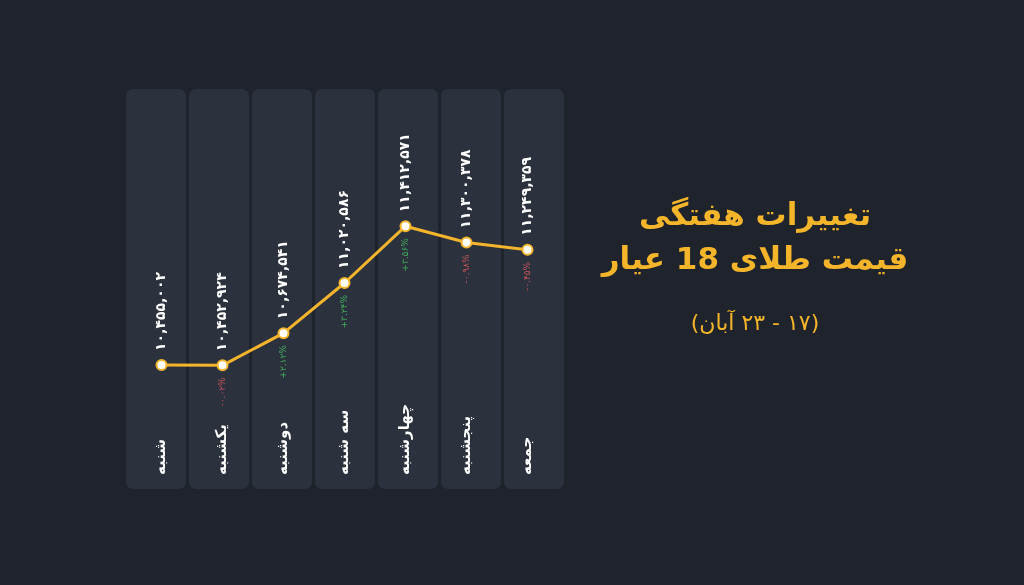  I want to click on x-tick-label: پنجشنبه, so click(466, 445).